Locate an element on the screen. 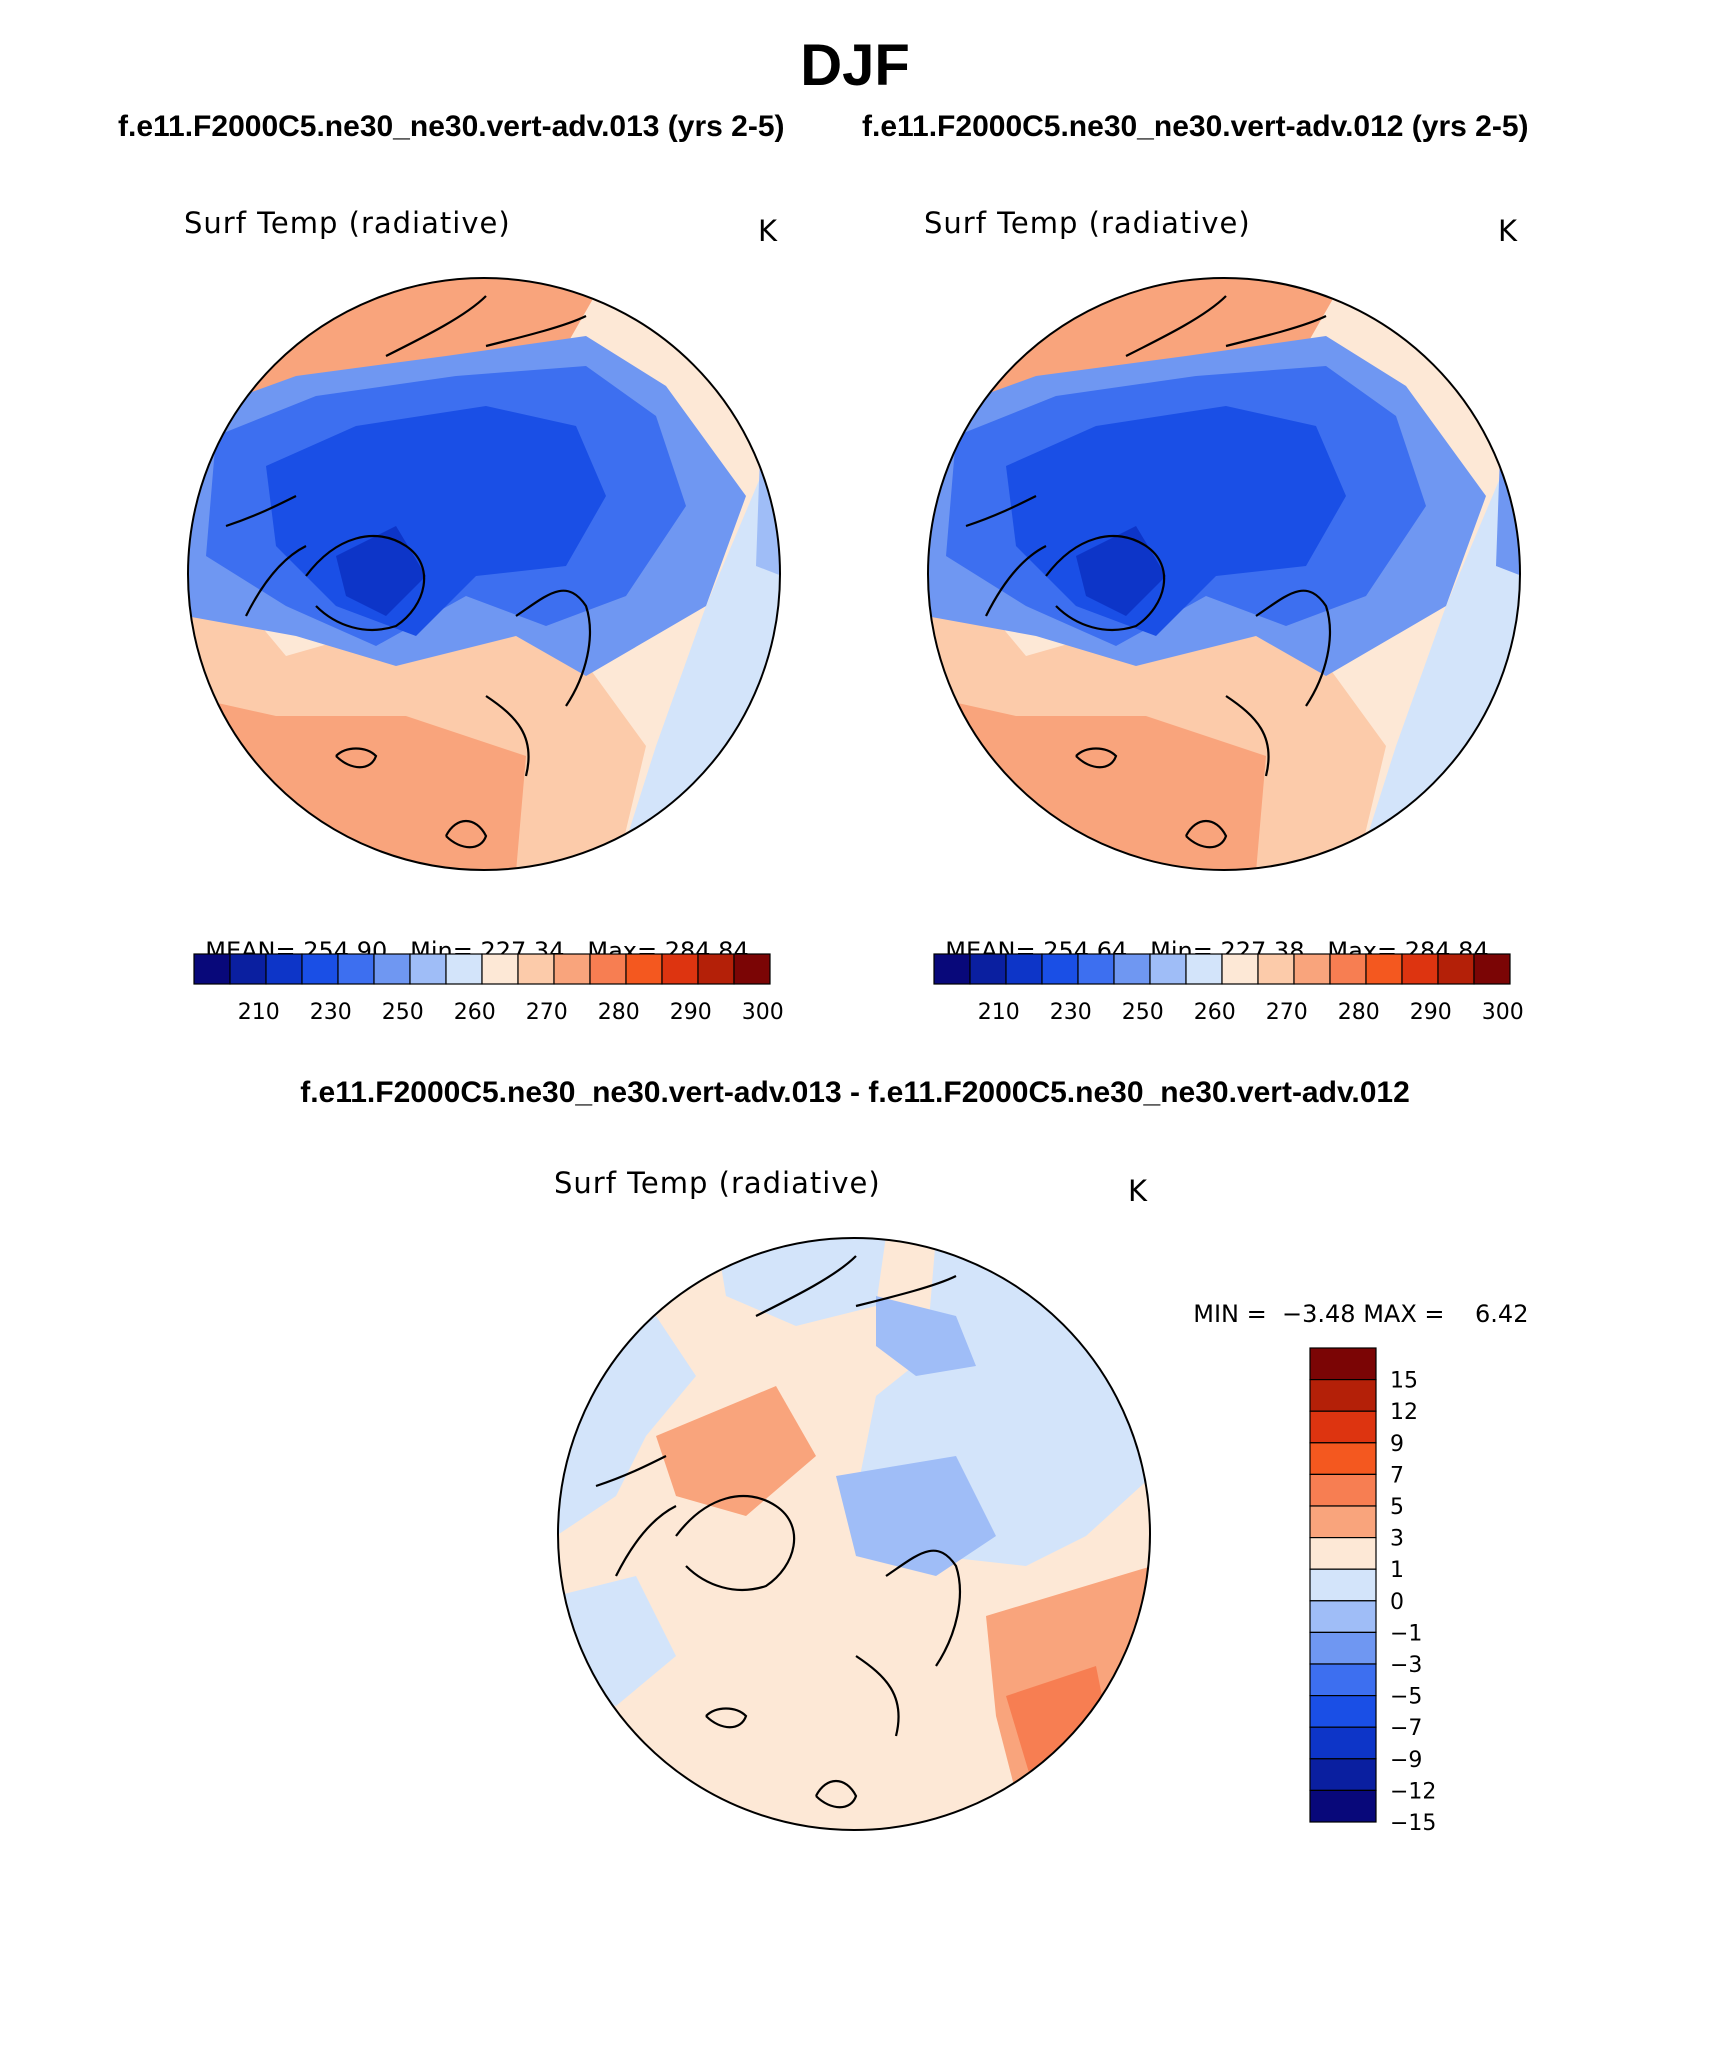 This screenshot has height=2061, width=1710. colorbar-panel-3: 15 12 9 7 5 3 1 0 −1 −3 −5 −7 −9 −12 −15 is located at coordinates (1372, 1591).